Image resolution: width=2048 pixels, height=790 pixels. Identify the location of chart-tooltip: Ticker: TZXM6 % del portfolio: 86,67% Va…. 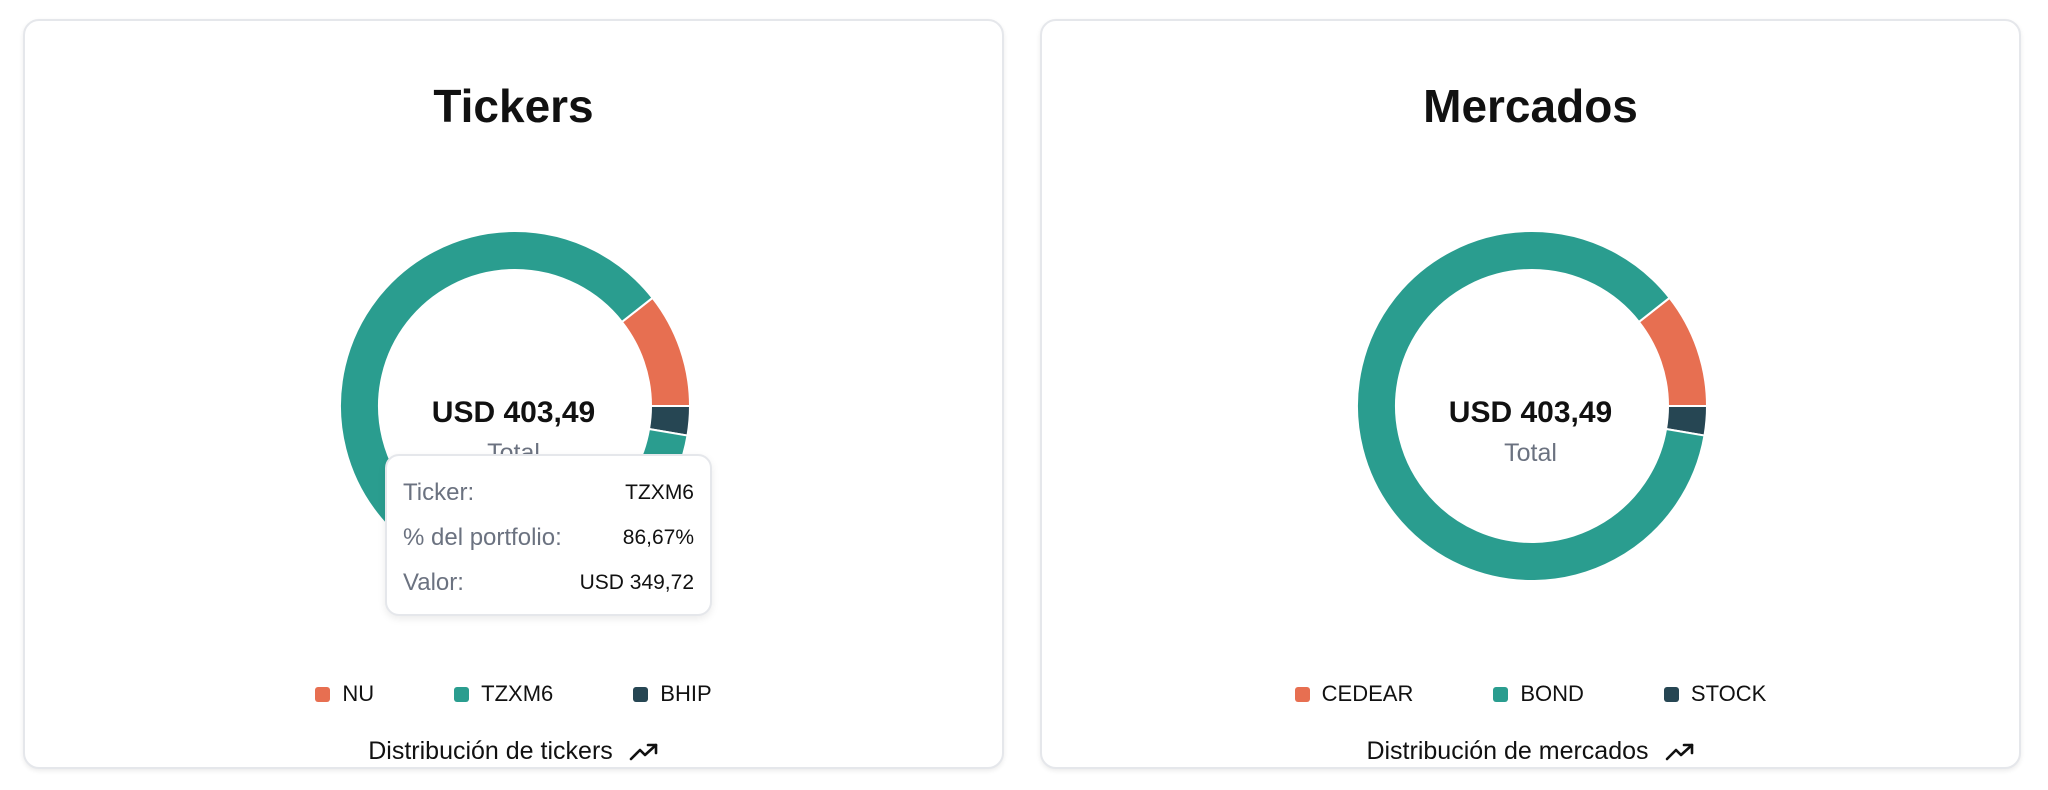
(548, 535).